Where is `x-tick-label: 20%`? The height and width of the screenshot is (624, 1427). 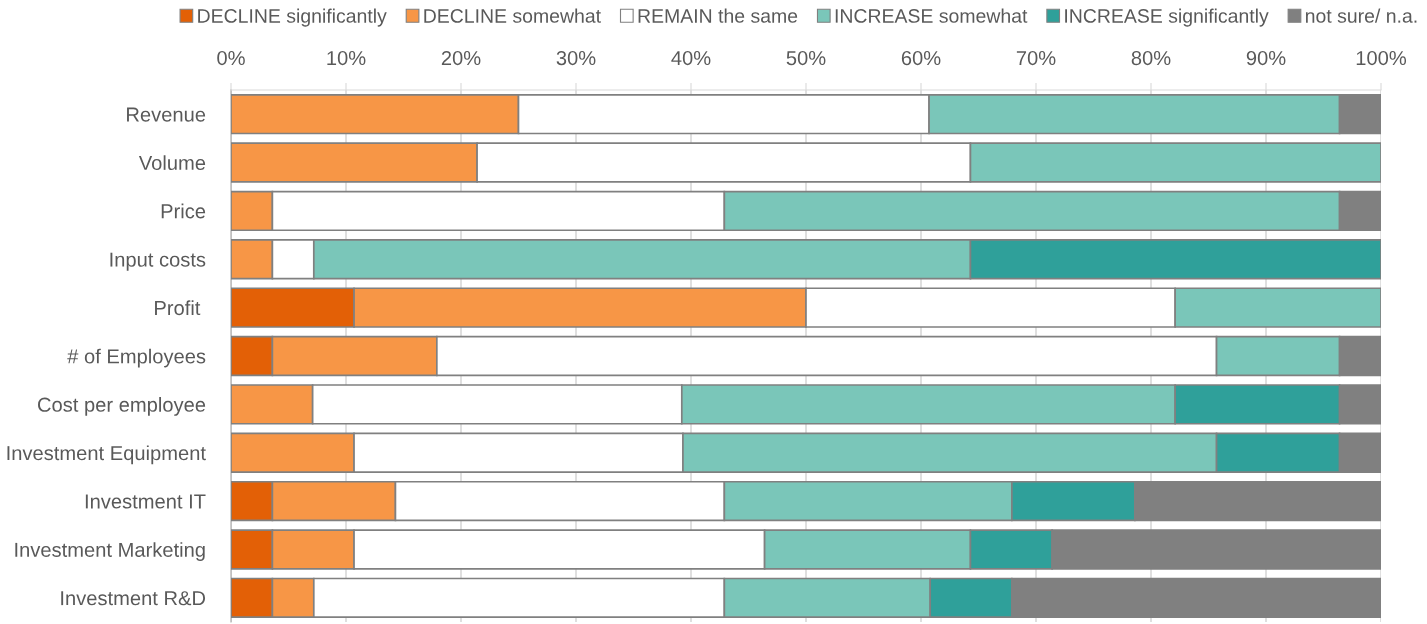
x-tick-label: 20% is located at coordinates (461, 58).